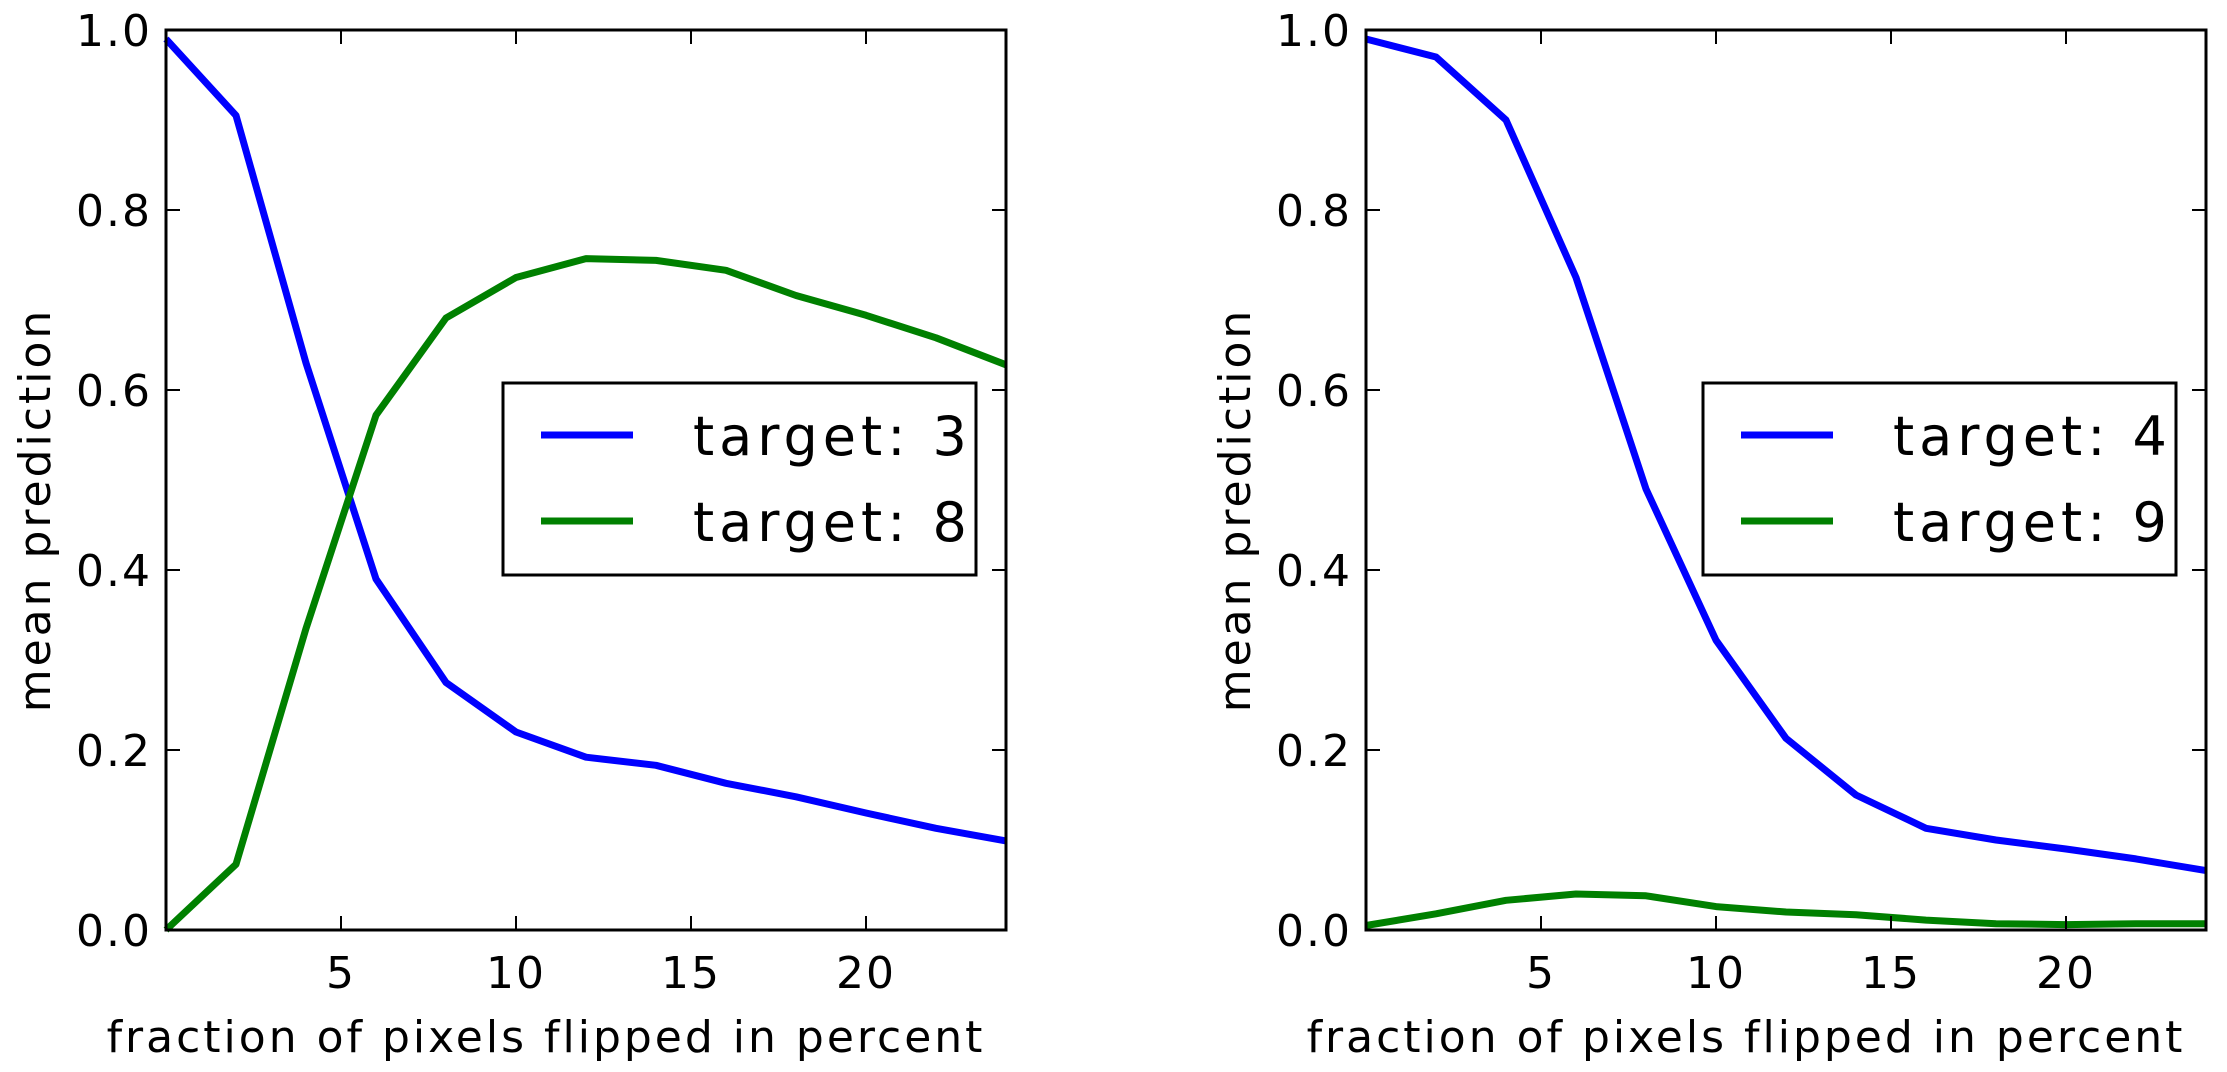 The width and height of the screenshot is (2227, 1072). I want to click on legend-label: target: 4, so click(2032, 436).